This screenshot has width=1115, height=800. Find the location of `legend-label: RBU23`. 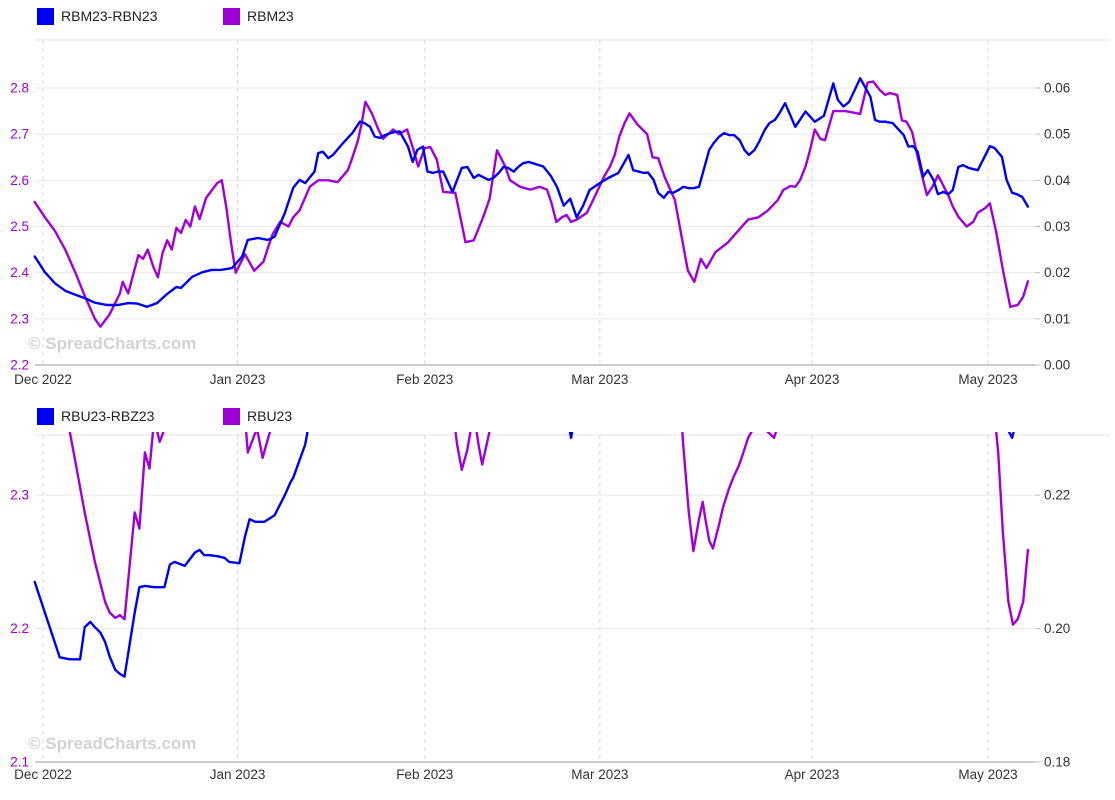

legend-label: RBU23 is located at coordinates (270, 416).